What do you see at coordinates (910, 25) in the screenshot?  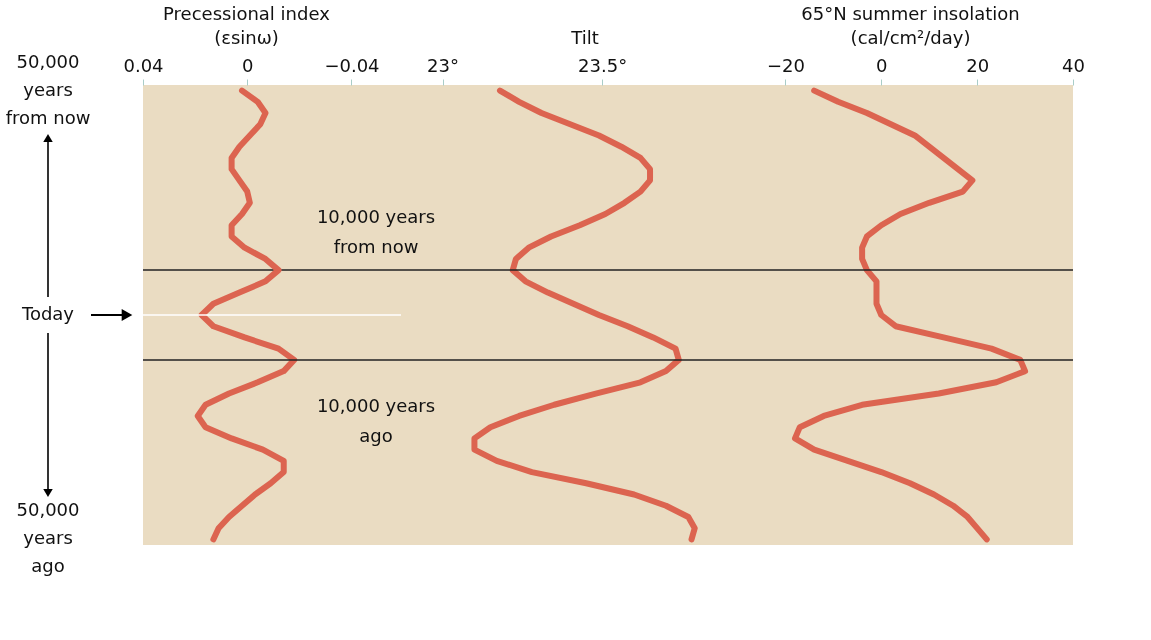 I see `x-axis-title: 65°N summer insolation (cal/cm²/day)` at bounding box center [910, 25].